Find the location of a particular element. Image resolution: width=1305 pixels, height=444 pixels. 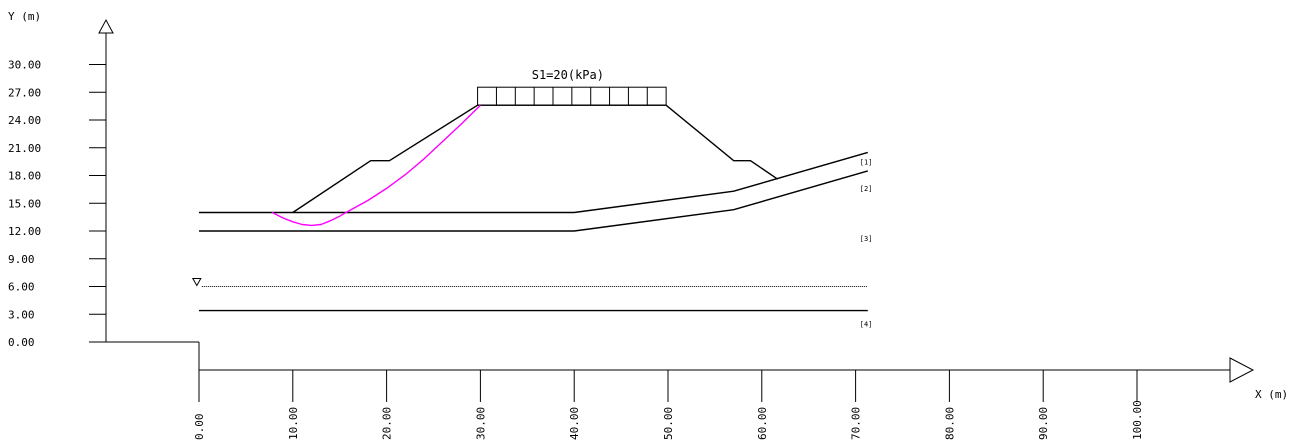

layer-label: [2] is located at coordinates (866, 189).